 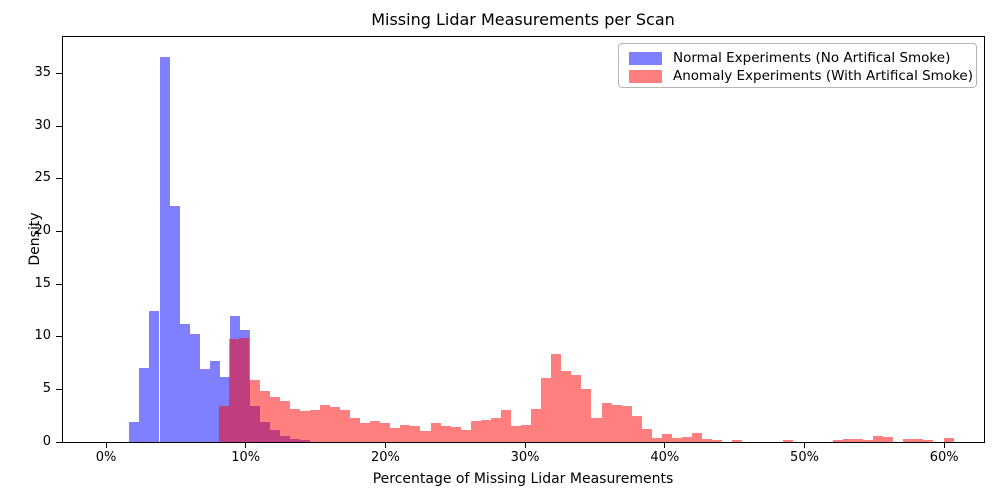 I want to click on legend-swatch-normal-icon, so click(x=645, y=58).